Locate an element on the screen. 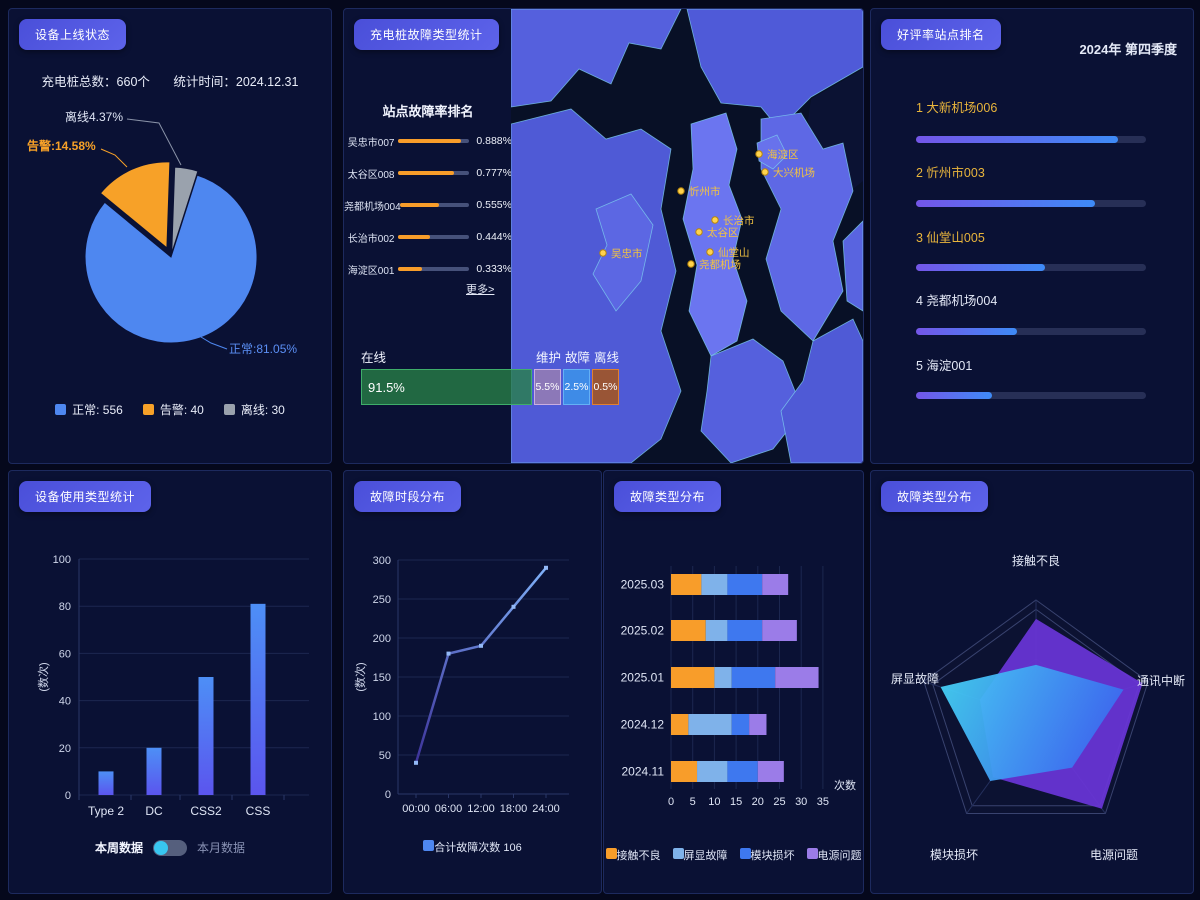  line-point-00:00 is located at coordinates (416, 762).